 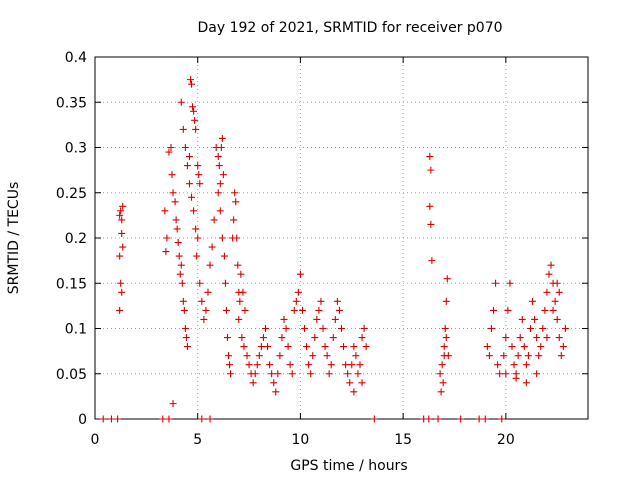 What do you see at coordinates (348, 466) in the screenshot?
I see `x-axis-label: GPS time / hours` at bounding box center [348, 466].